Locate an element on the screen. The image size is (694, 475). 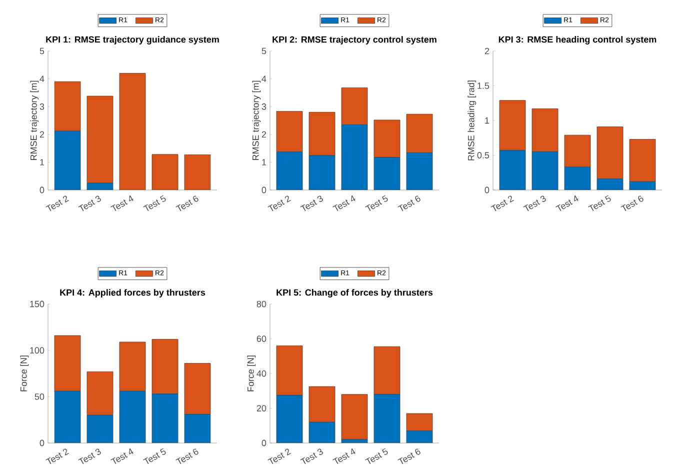
y-tick-label: 100 is located at coordinates (37, 350).